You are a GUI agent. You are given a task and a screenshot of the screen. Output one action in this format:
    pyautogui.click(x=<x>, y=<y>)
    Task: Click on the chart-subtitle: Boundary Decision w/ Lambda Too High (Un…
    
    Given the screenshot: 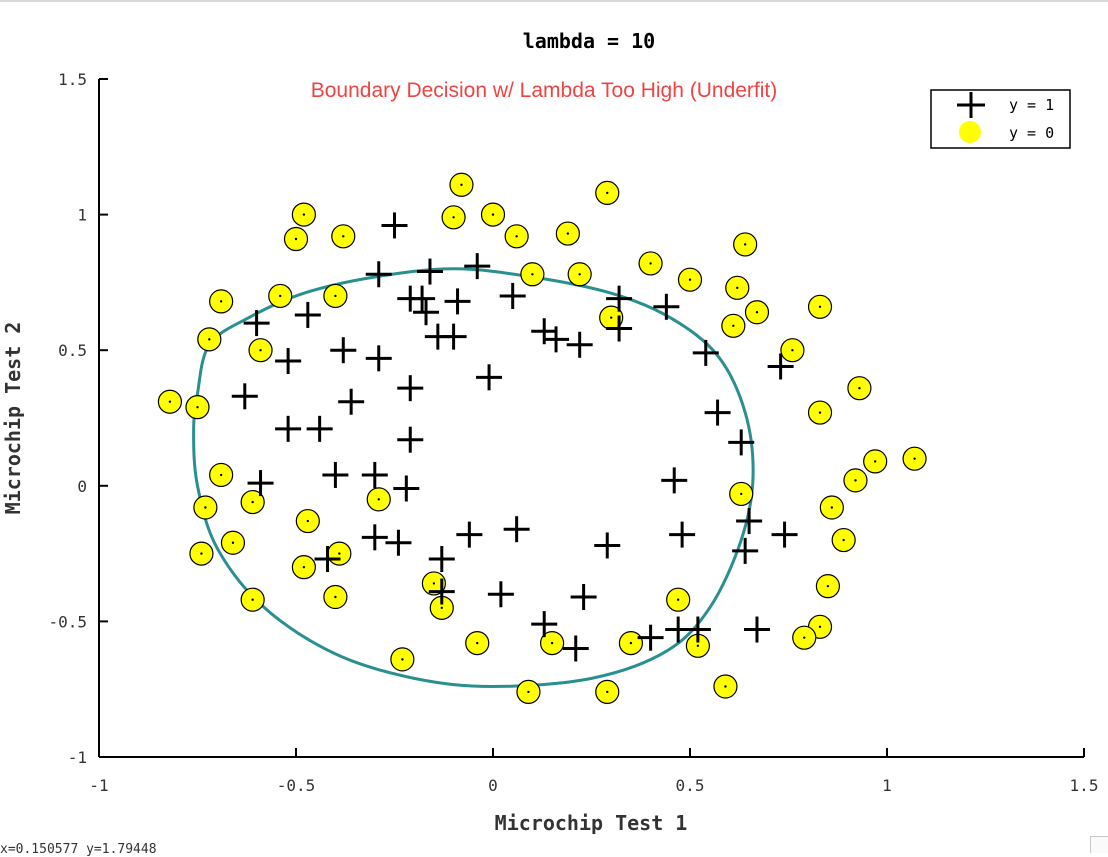 What is the action you would take?
    pyautogui.click(x=544, y=90)
    